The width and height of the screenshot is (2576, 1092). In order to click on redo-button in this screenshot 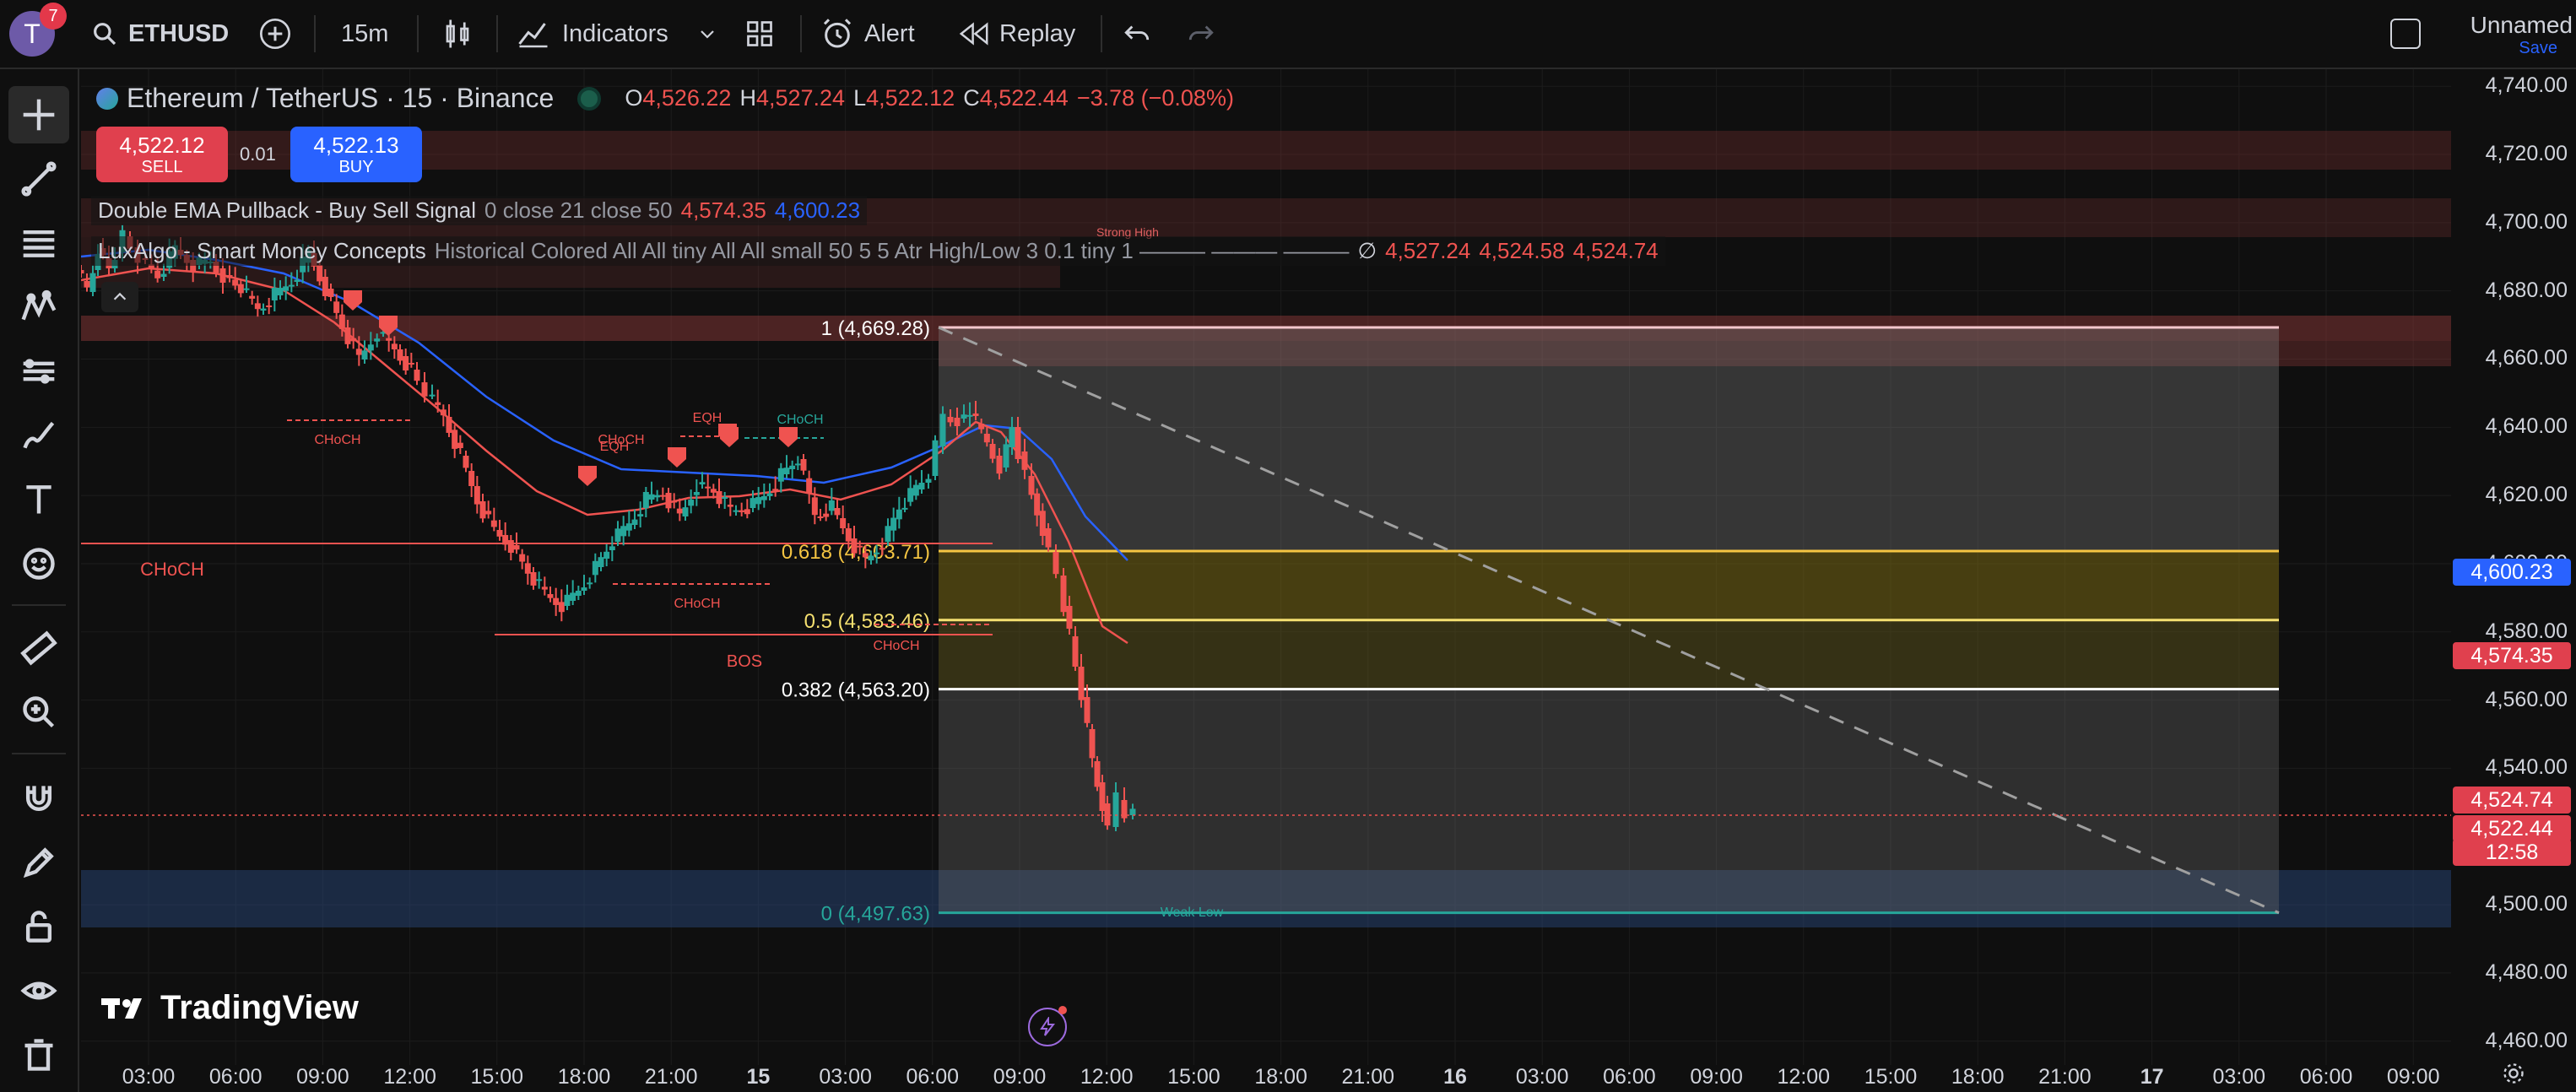, I will do `click(1201, 34)`.